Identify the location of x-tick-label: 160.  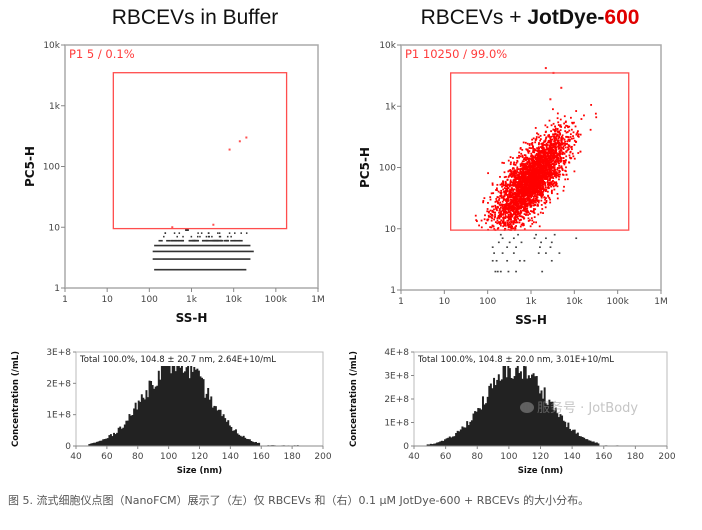
(261, 457).